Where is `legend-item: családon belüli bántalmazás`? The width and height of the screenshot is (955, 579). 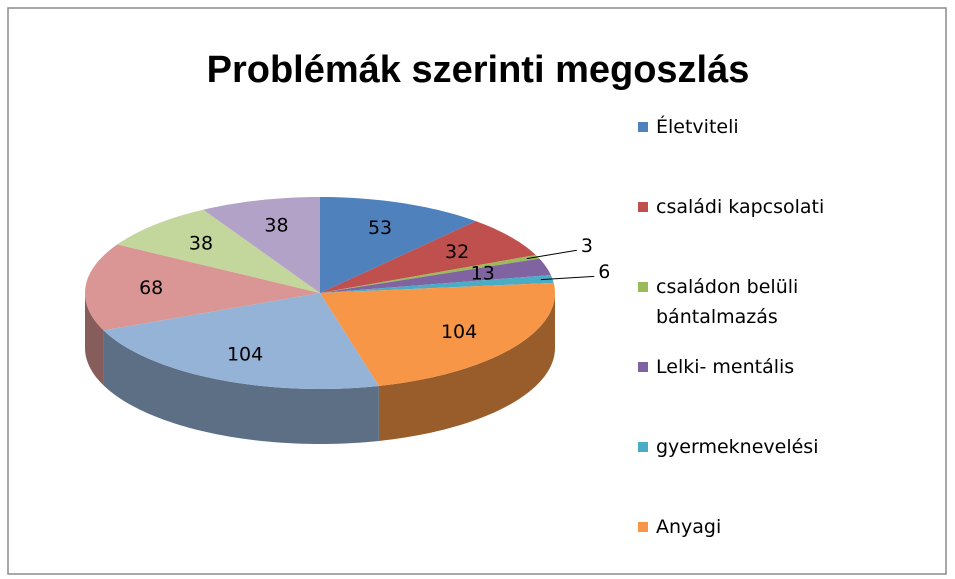
legend-item: családon belüli bántalmazás is located at coordinates (753, 302).